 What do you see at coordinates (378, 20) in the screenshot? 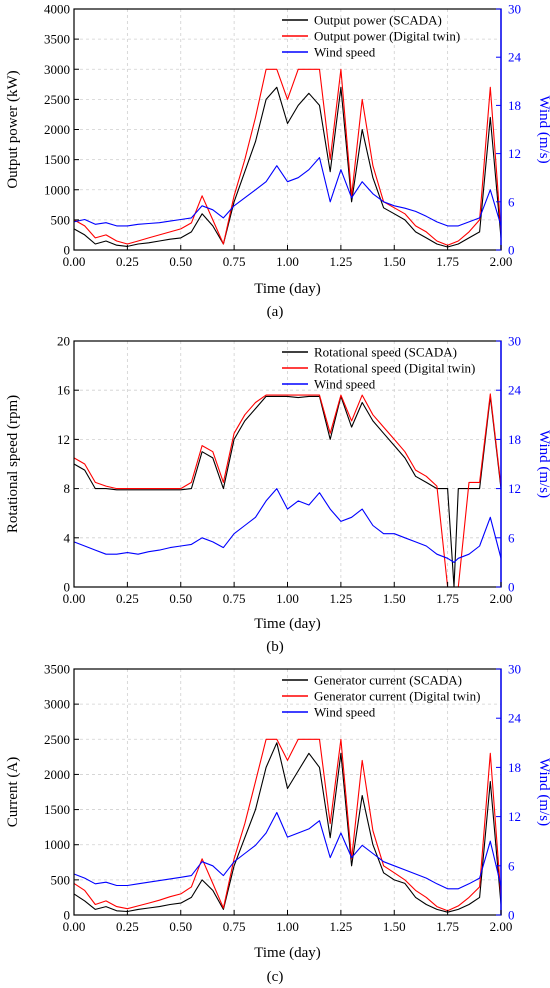
I see `legend-label: Output power (SCADA)` at bounding box center [378, 20].